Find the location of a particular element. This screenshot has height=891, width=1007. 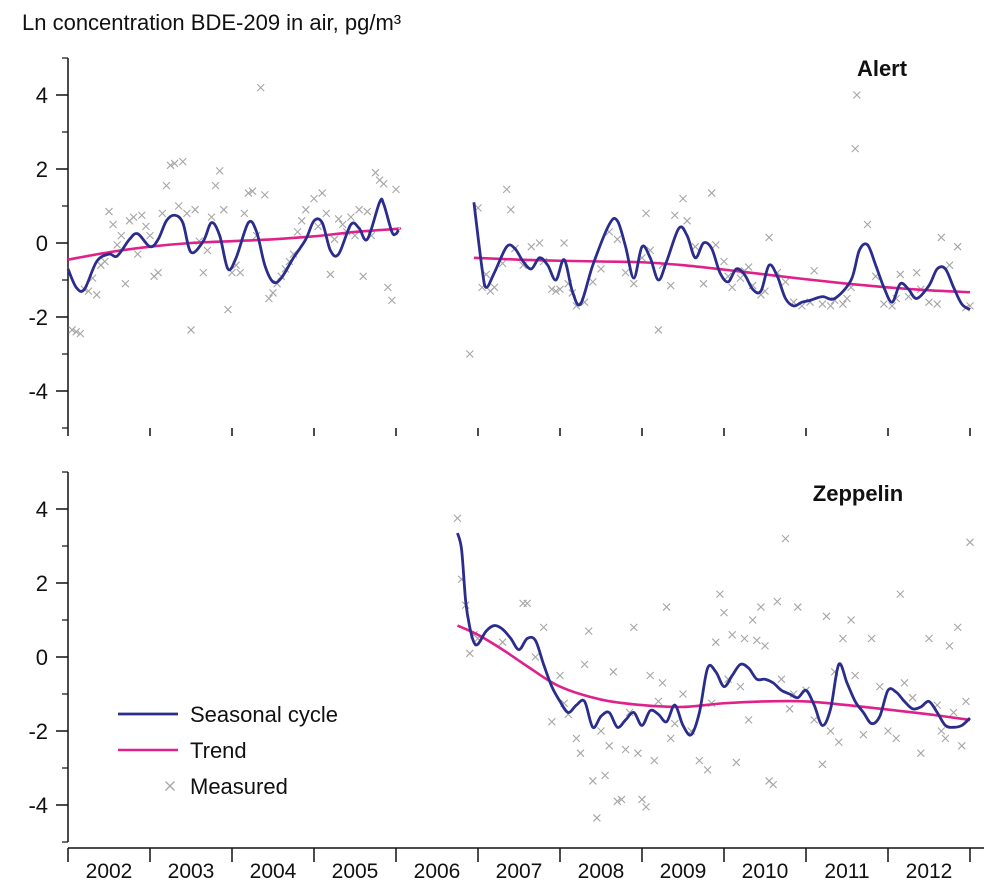

figure-title: Ln concentration BDE-209 in air, pg/m³ is located at coordinates (212, 22).